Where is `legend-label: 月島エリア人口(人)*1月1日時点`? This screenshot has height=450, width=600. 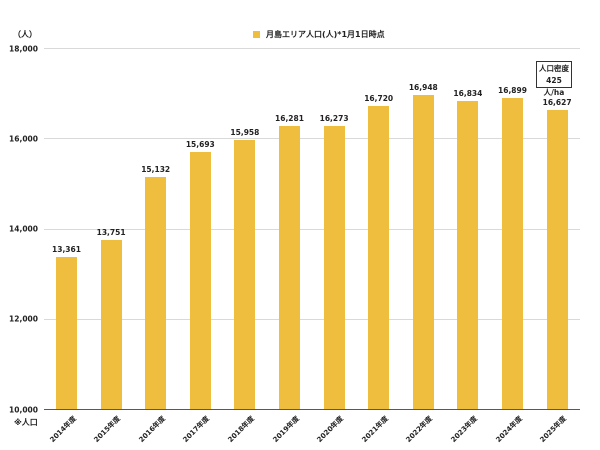 legend-label: 月島エリア人口(人)*1月1日時点 is located at coordinates (325, 34).